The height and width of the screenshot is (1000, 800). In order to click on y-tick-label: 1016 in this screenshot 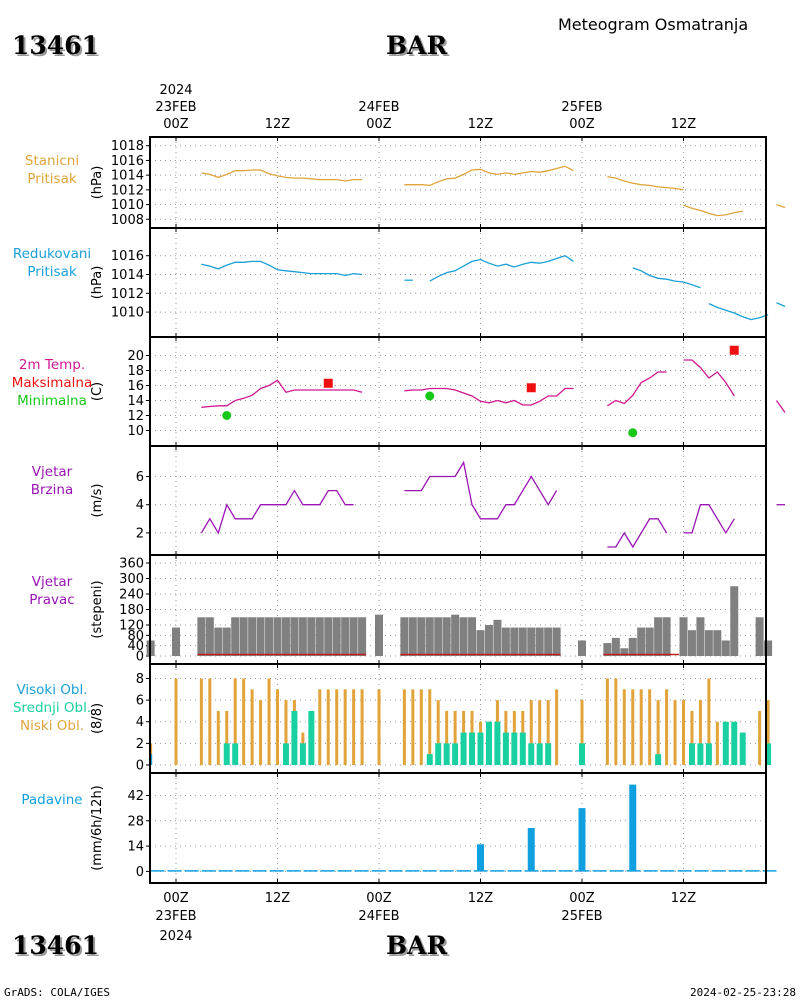, I will do `click(127, 161)`.